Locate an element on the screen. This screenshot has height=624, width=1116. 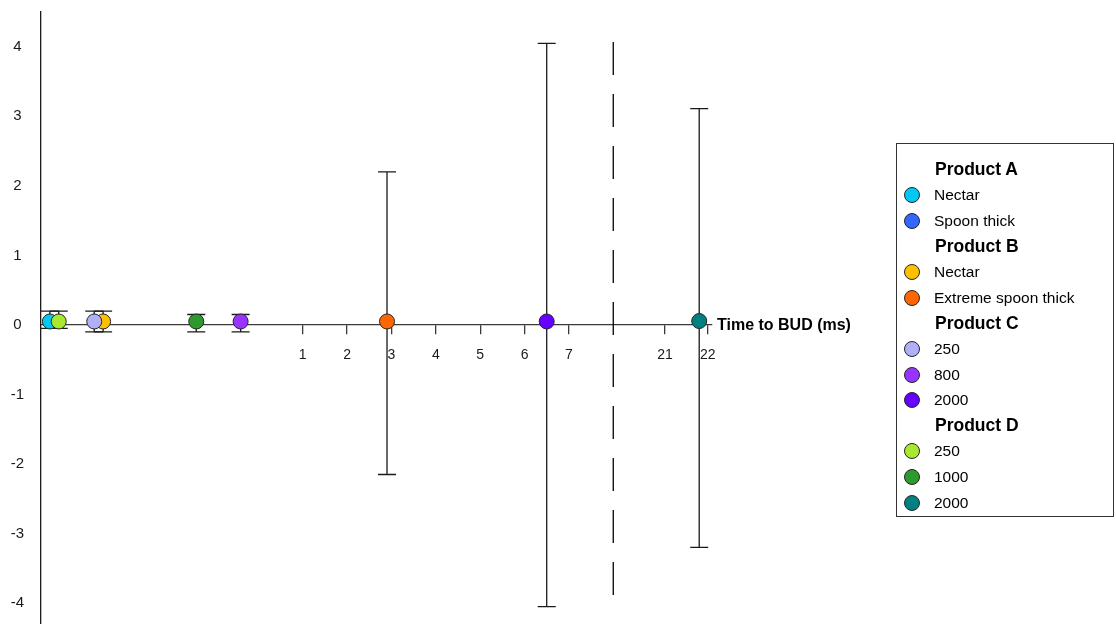
y-tick-label: 3 is located at coordinates (17, 115).